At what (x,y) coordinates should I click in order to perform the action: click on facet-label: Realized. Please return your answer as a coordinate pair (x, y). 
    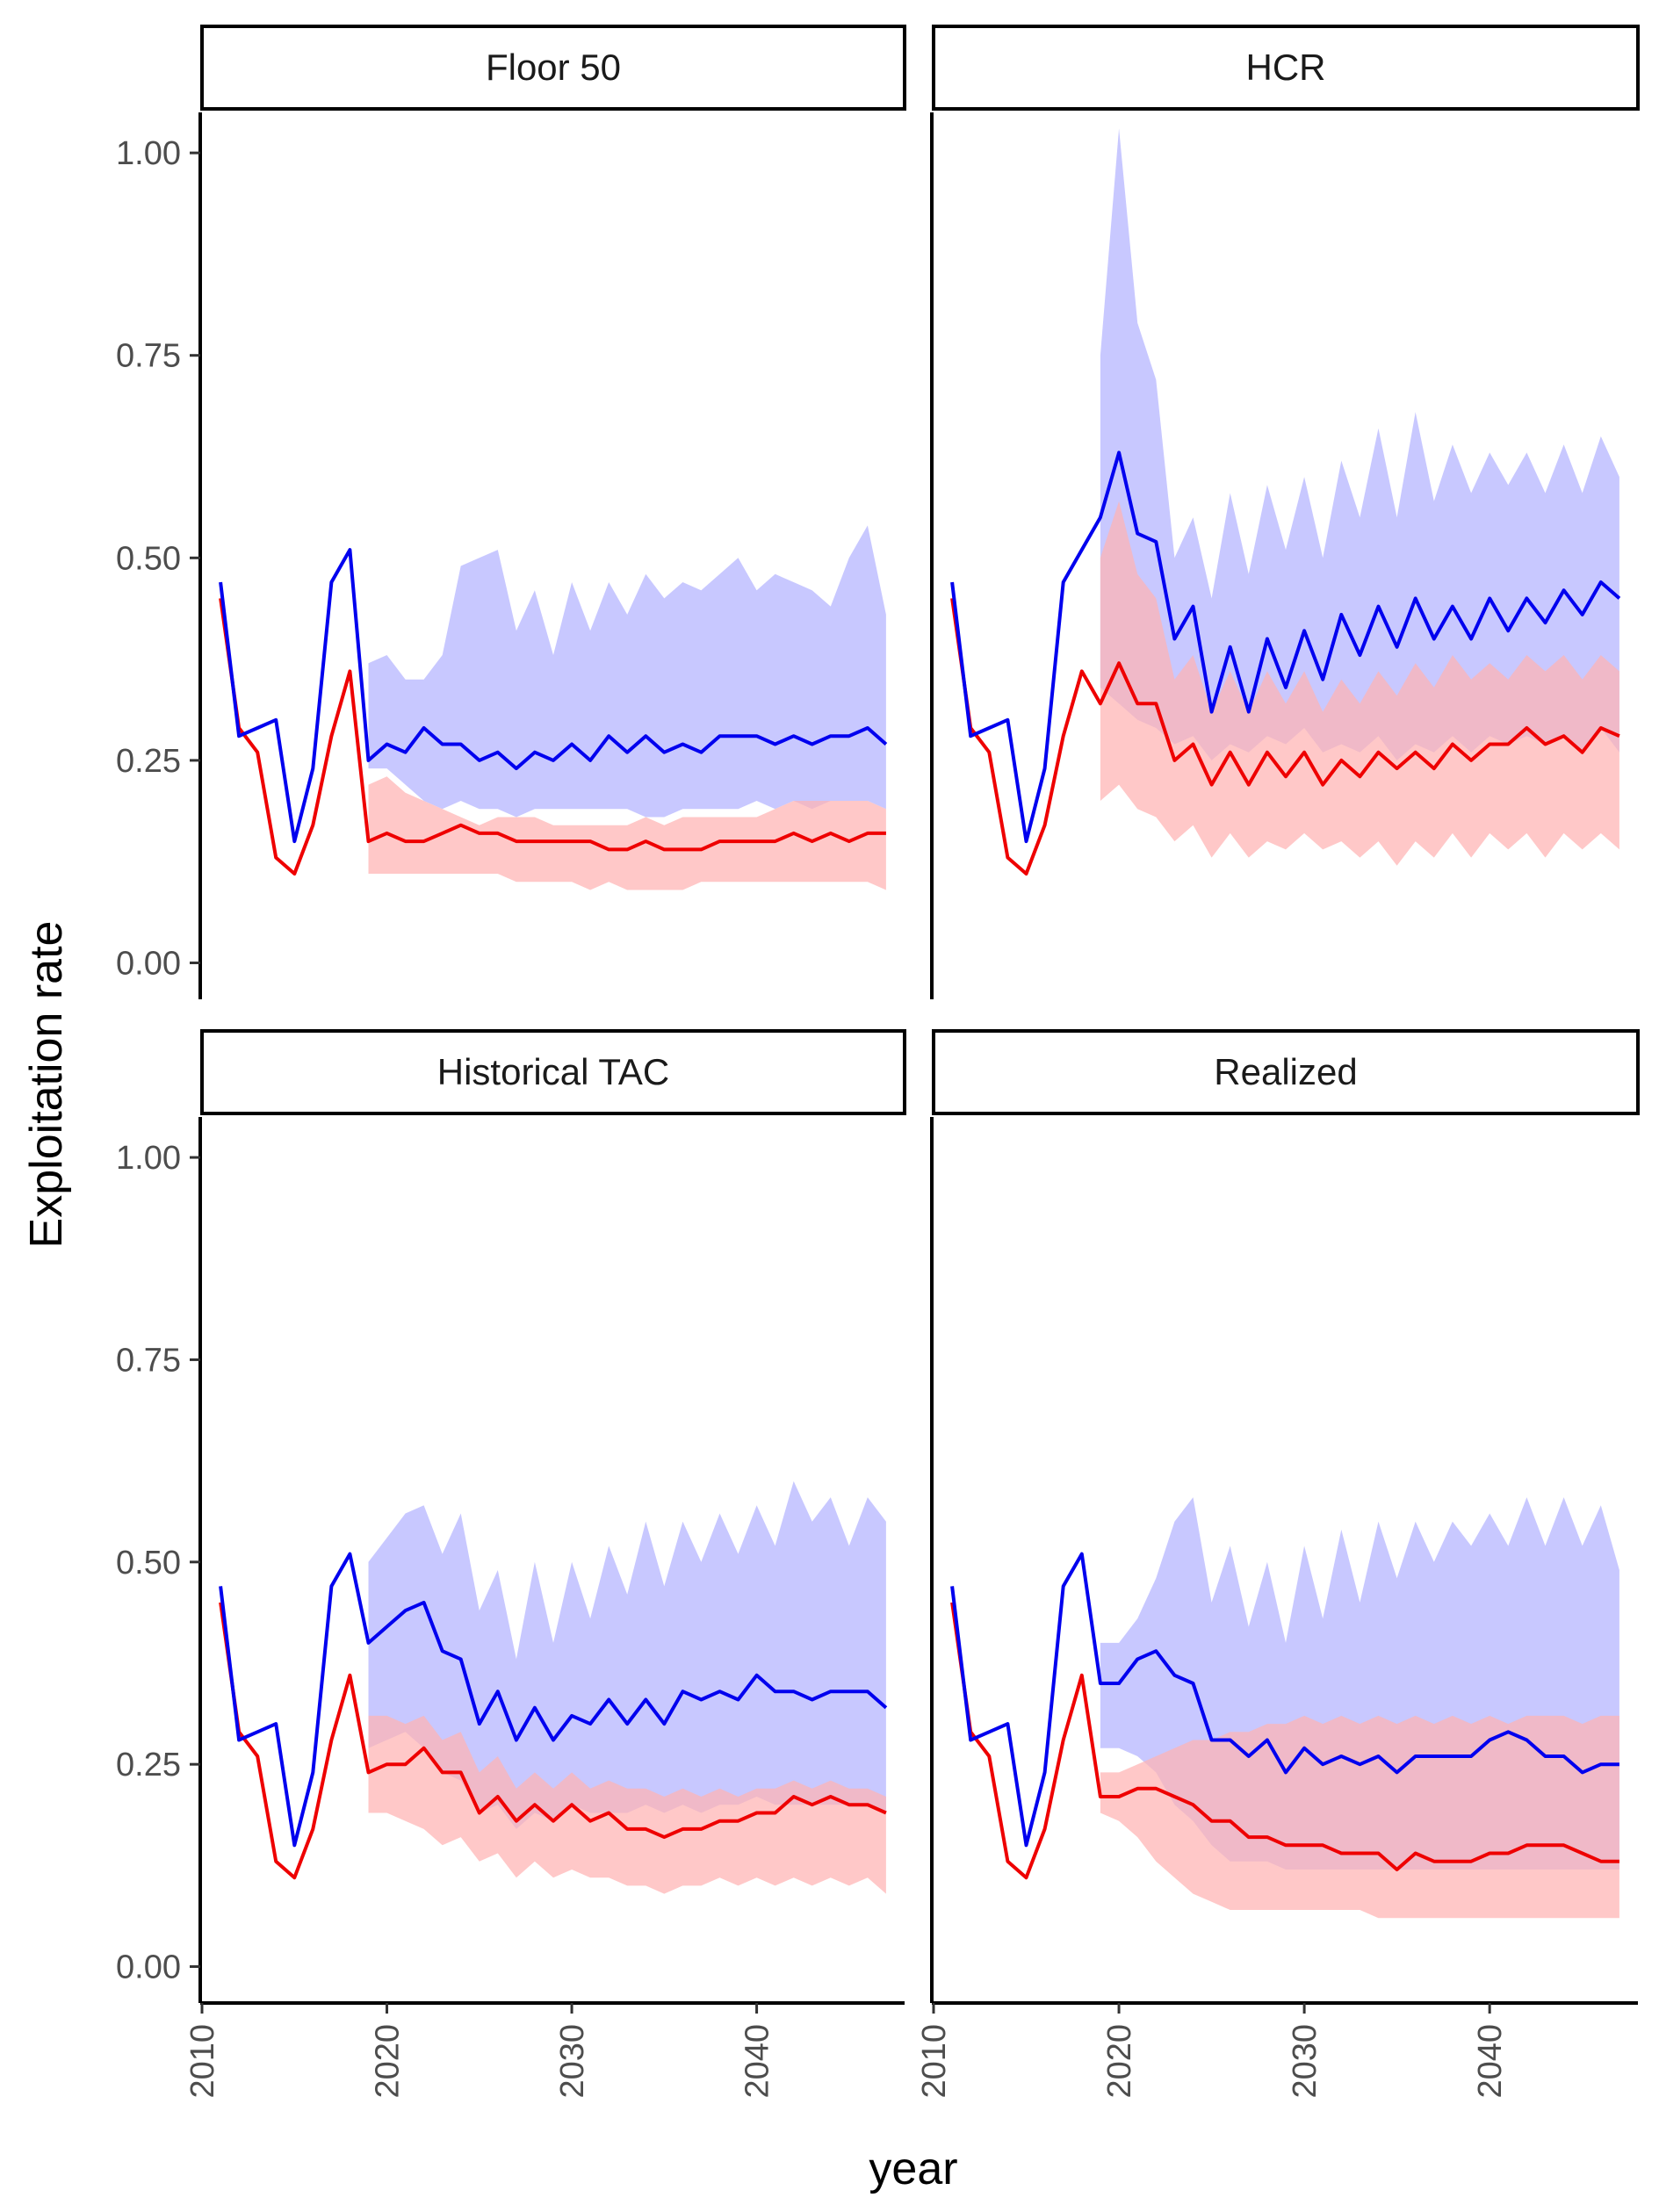
    Looking at the image, I should click on (1285, 1071).